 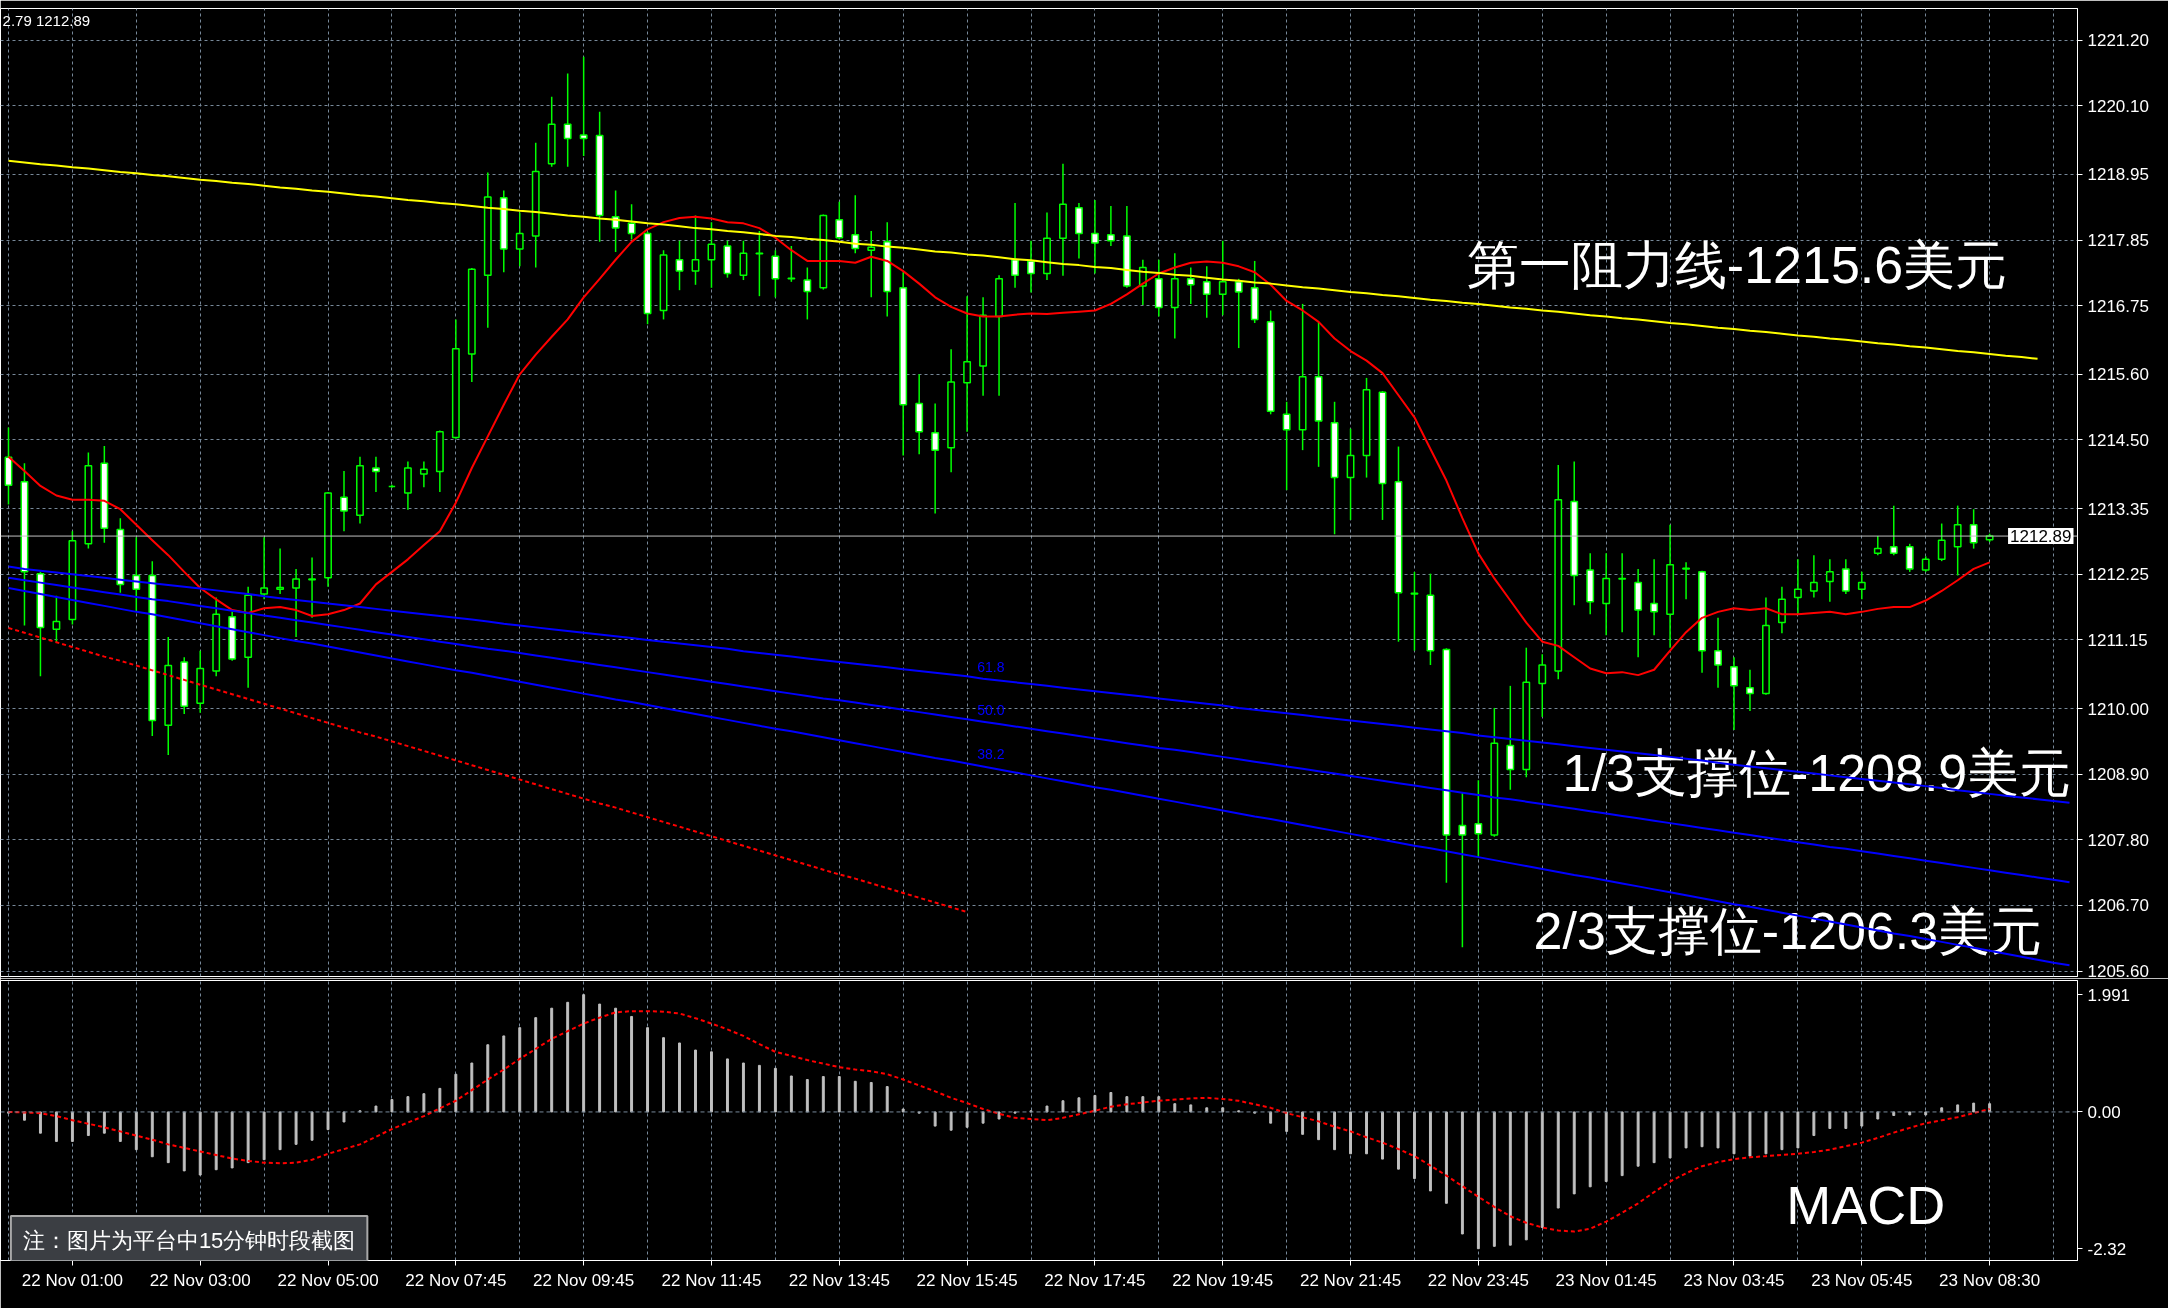 What do you see at coordinates (2104, 1112) in the screenshot?
I see `y-tick-label: 0.00` at bounding box center [2104, 1112].